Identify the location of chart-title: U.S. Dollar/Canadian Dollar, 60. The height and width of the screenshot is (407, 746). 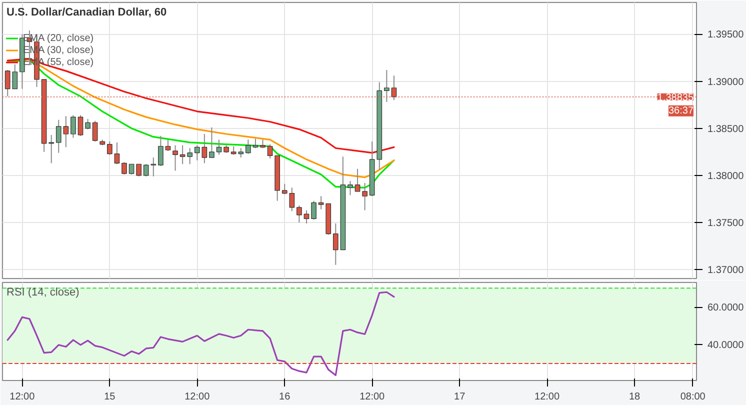
(86, 12).